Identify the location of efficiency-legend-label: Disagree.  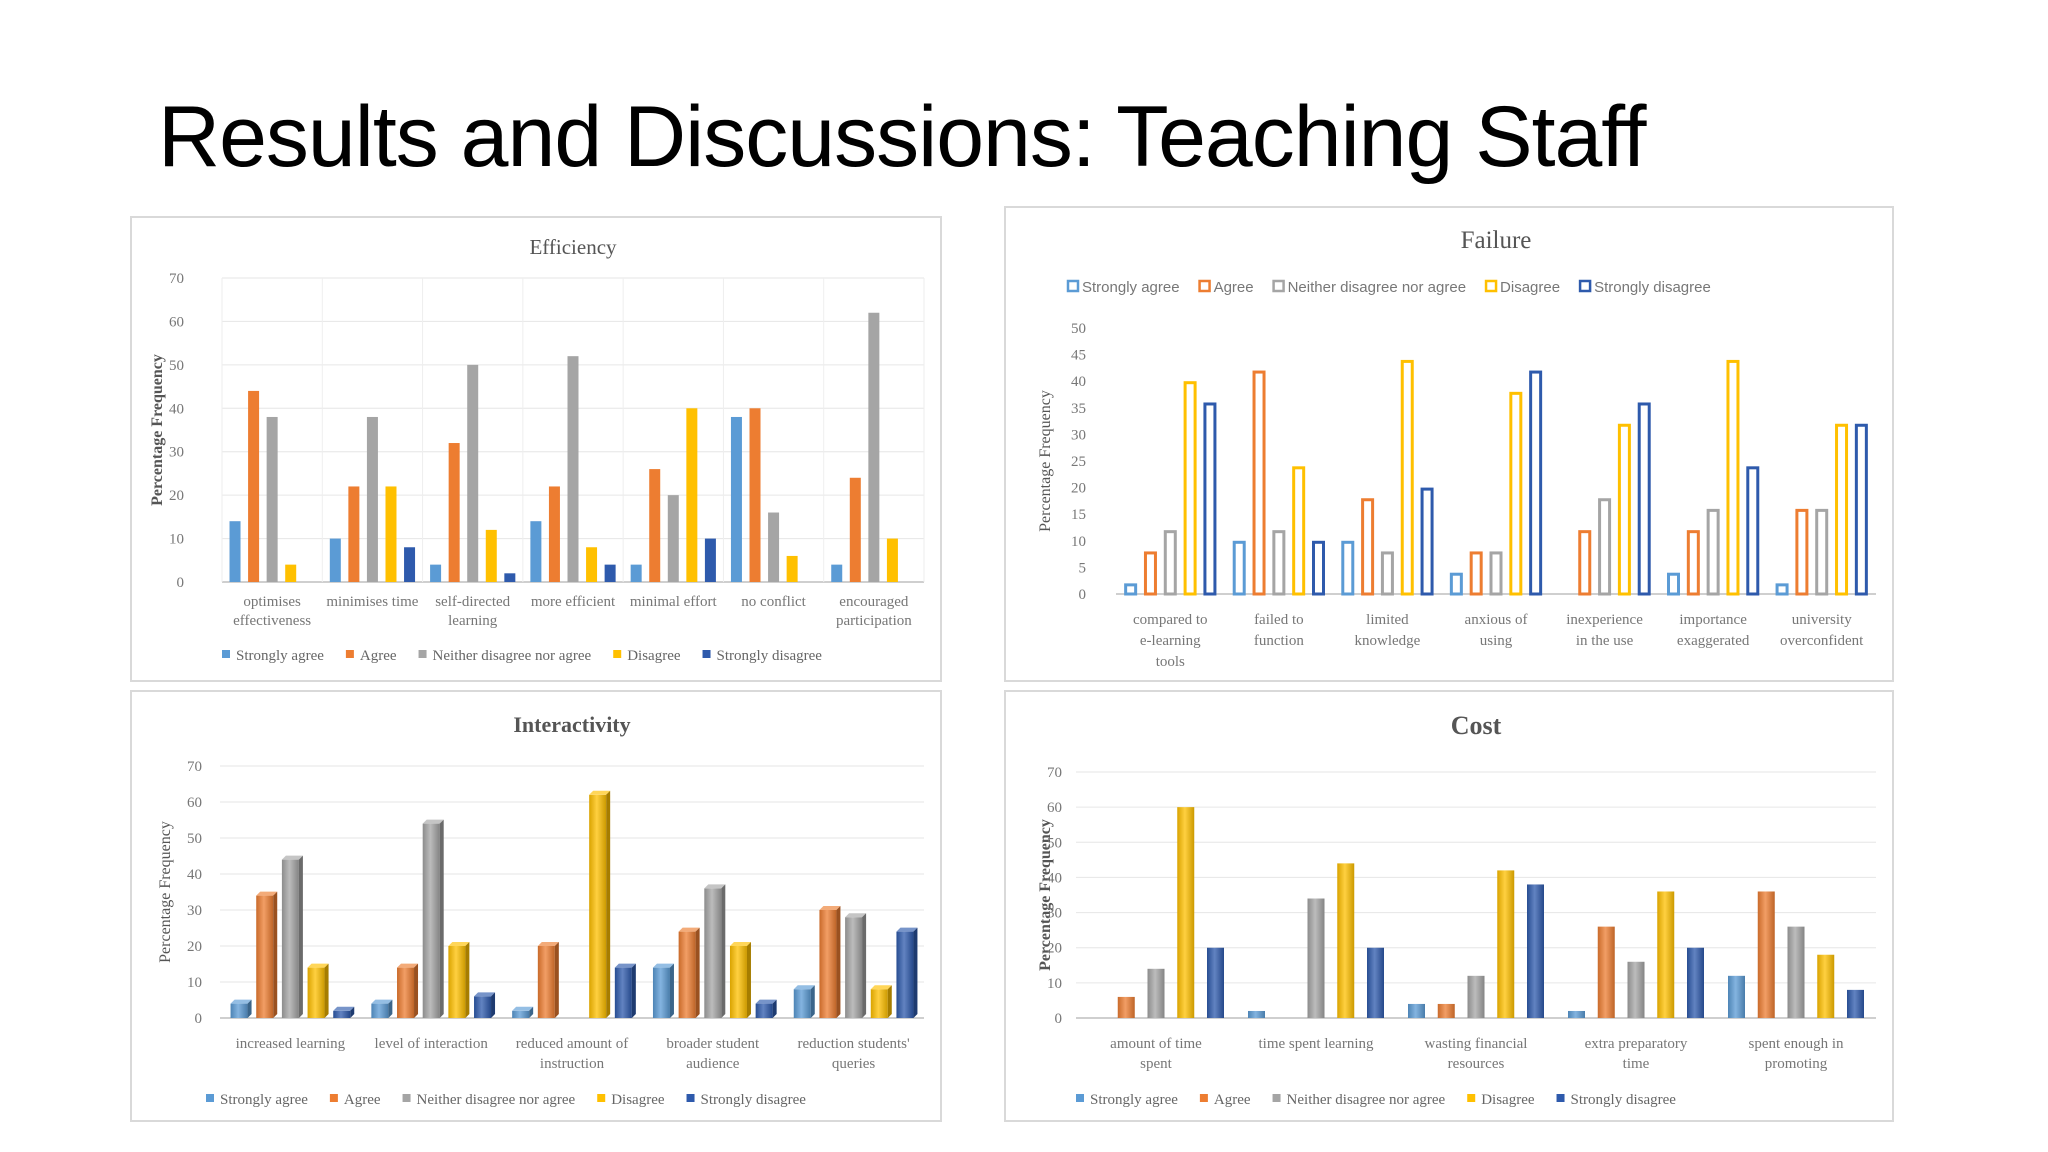
(654, 656).